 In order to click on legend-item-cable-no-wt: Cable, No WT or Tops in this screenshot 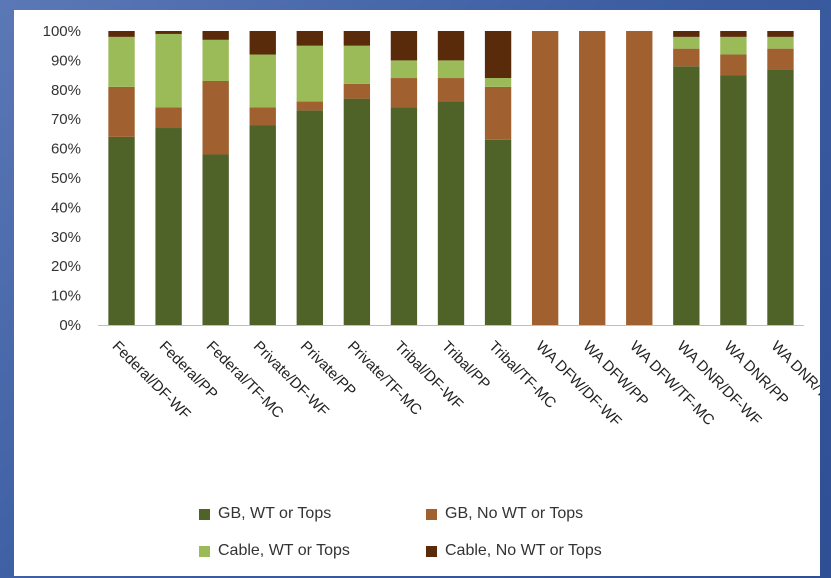, I will do `click(514, 551)`.